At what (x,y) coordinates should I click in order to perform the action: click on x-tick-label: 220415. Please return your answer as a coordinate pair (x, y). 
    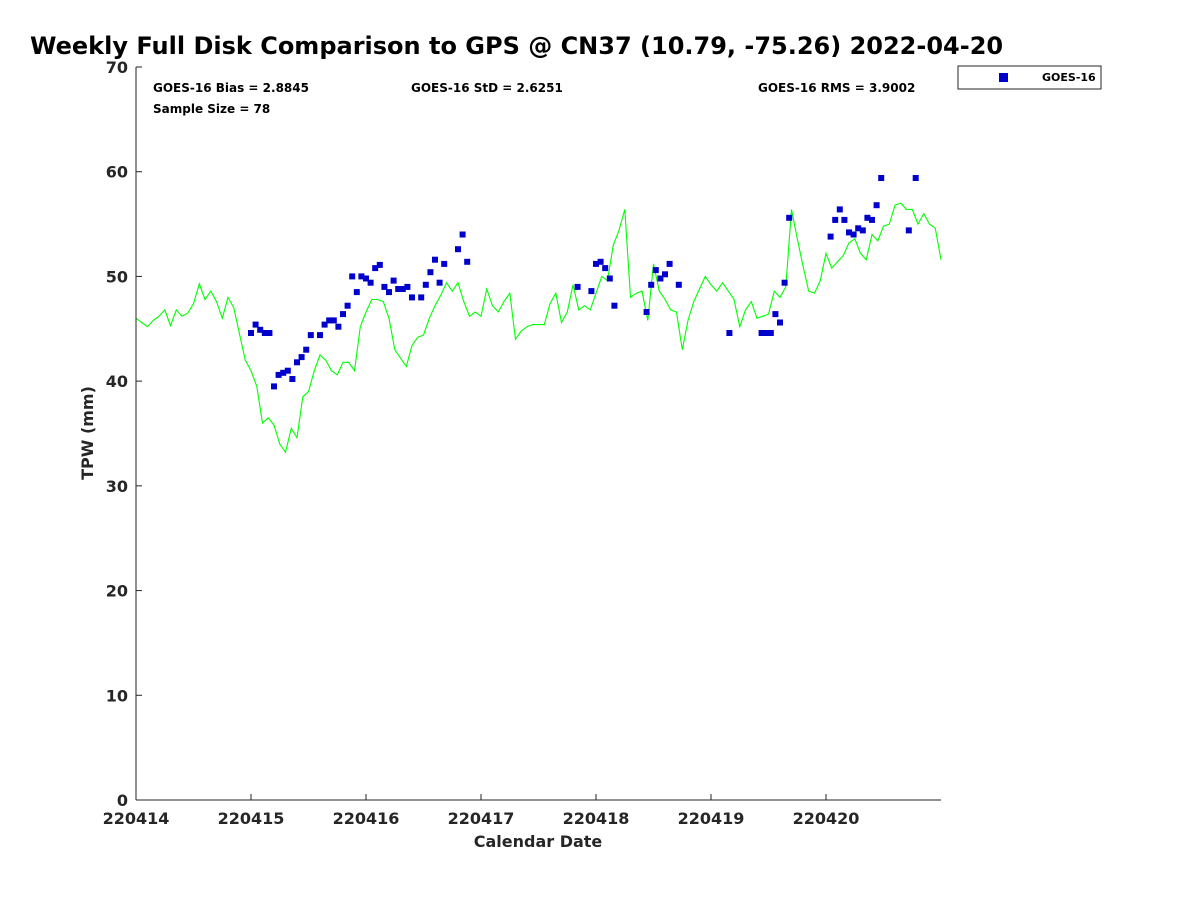
    Looking at the image, I should click on (251, 818).